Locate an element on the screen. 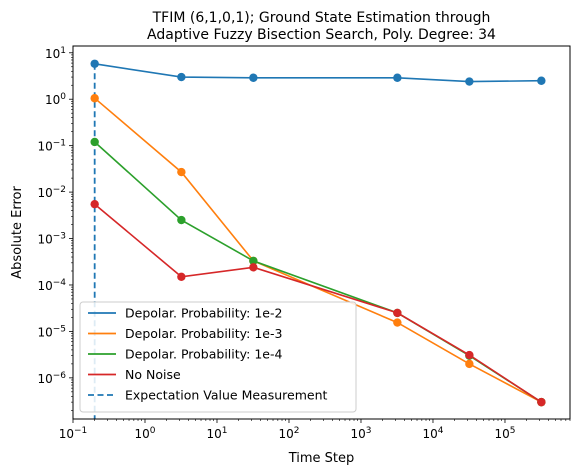  legend-label: Expectation Value Measurement is located at coordinates (226, 395).